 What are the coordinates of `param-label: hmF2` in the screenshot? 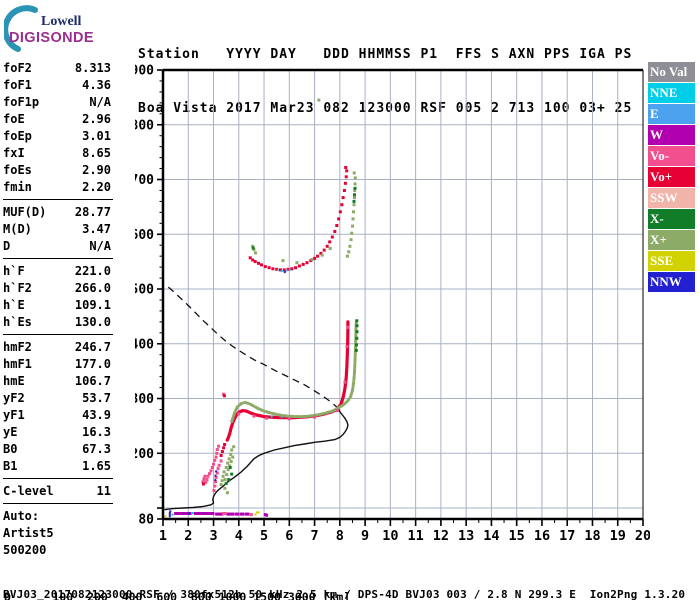 It's located at (17, 347).